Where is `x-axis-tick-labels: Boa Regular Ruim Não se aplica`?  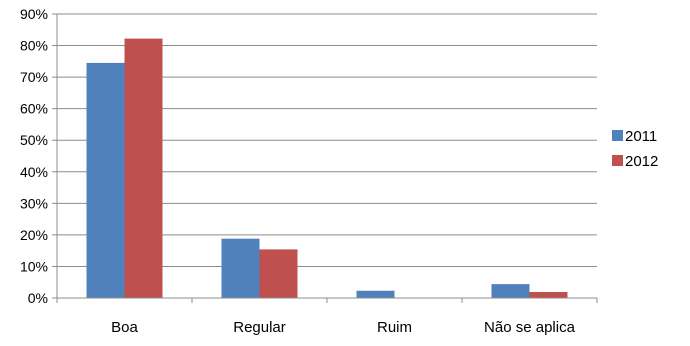 x-axis-tick-labels: Boa Regular Ruim Não se aplica is located at coordinates (343, 327).